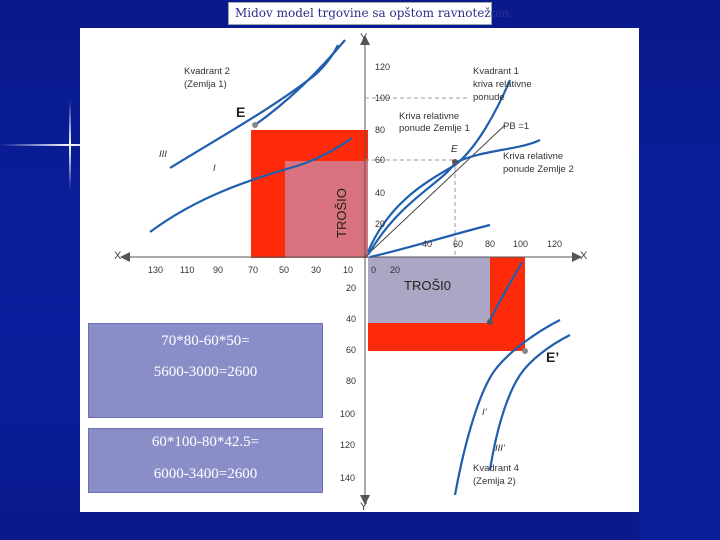  What do you see at coordinates (163, 154) in the screenshot?
I see `curve-label-III: III` at bounding box center [163, 154].